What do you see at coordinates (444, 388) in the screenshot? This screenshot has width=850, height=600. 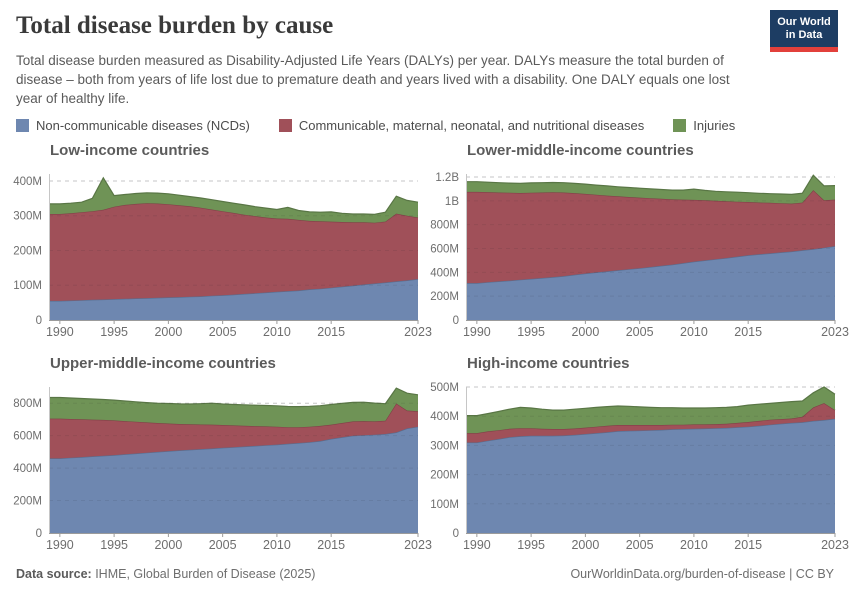 I see `svg-text: 500M` at bounding box center [444, 388].